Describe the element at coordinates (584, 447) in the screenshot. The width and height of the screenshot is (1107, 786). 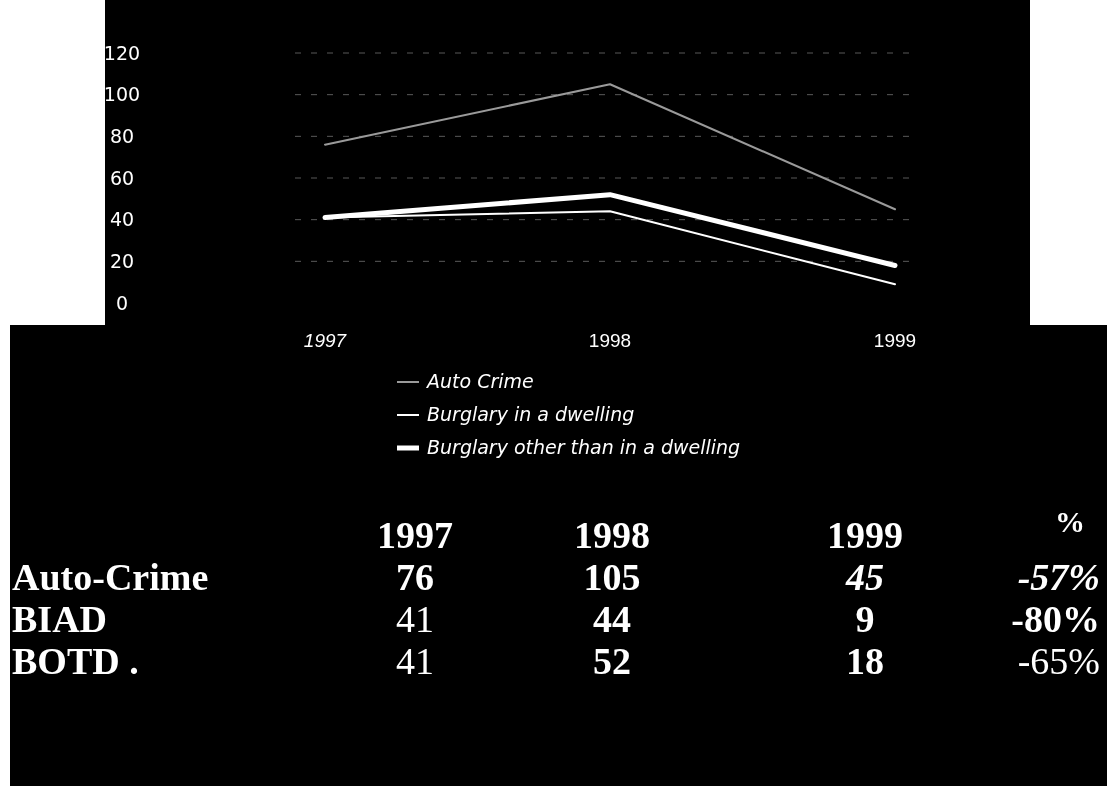
I see `legend-label: Burglary other than in a dwelling` at that location.